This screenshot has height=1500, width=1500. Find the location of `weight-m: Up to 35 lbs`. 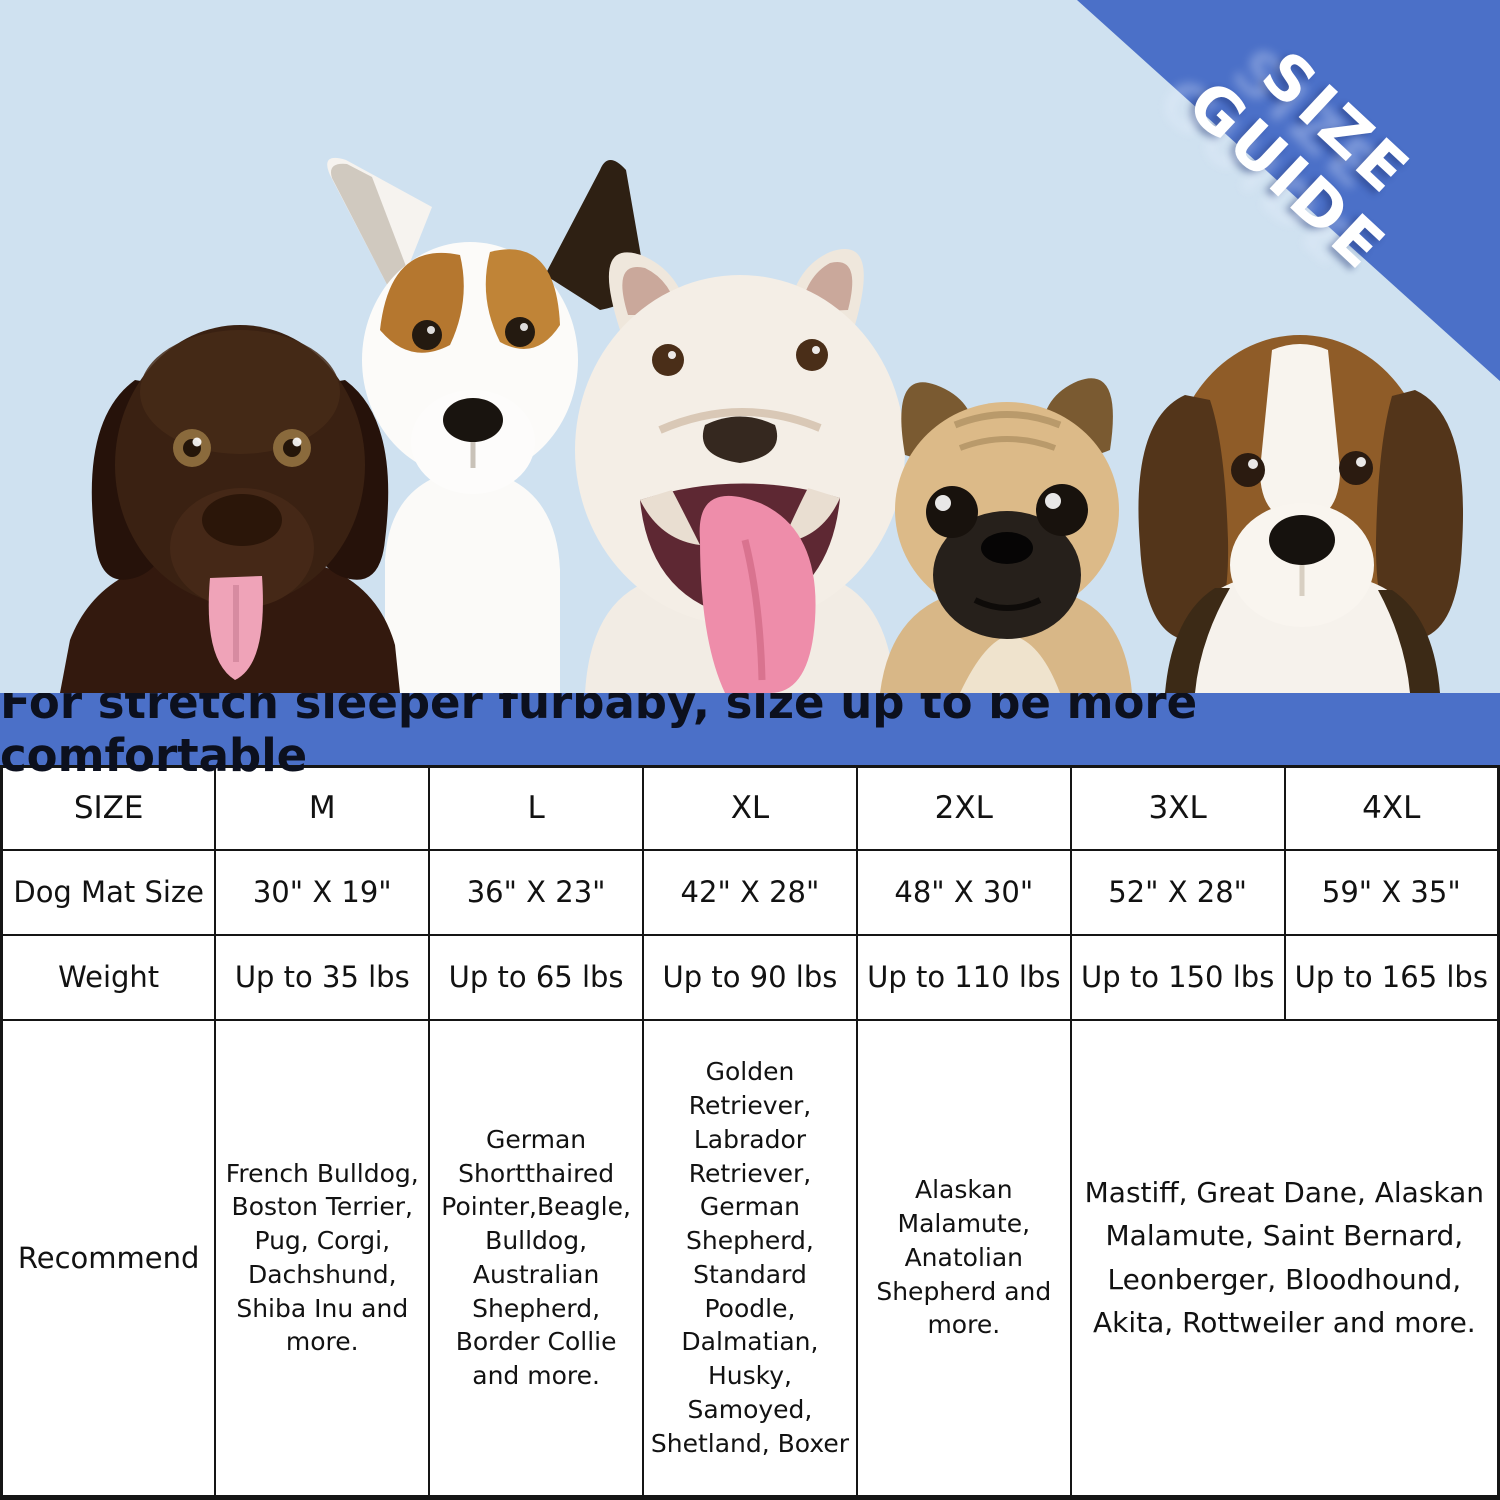

weight-m: Up to 35 lbs is located at coordinates (322, 977).